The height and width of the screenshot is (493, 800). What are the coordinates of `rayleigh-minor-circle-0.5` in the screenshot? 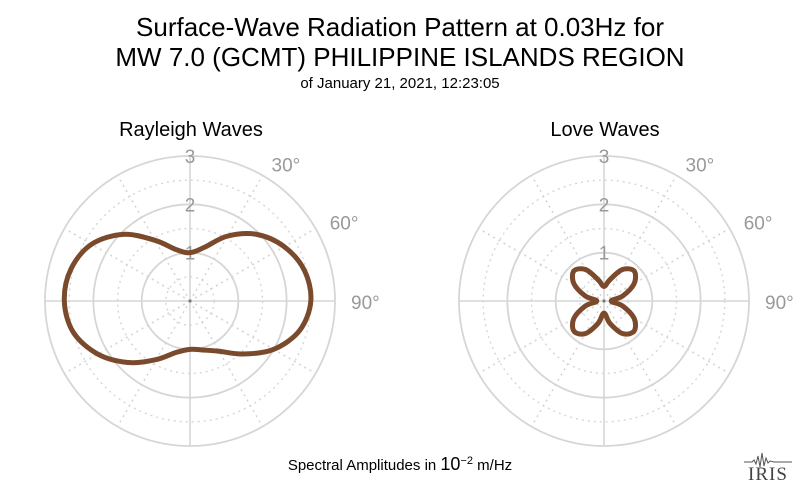 It's located at (190, 301).